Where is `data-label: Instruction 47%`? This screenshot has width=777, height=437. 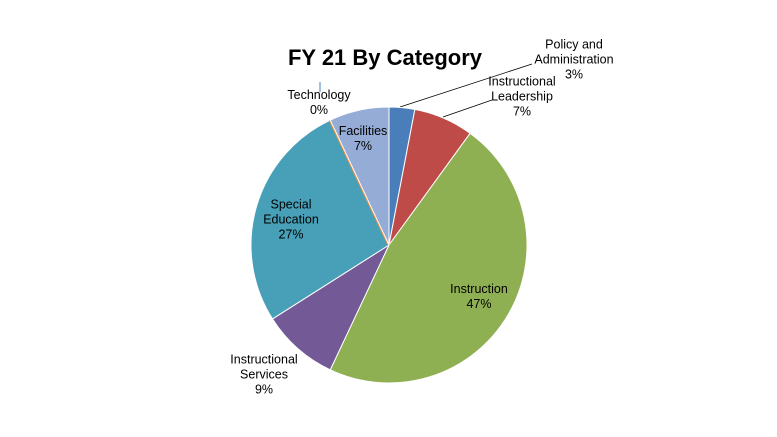
data-label: Instruction 47% is located at coordinates (479, 297).